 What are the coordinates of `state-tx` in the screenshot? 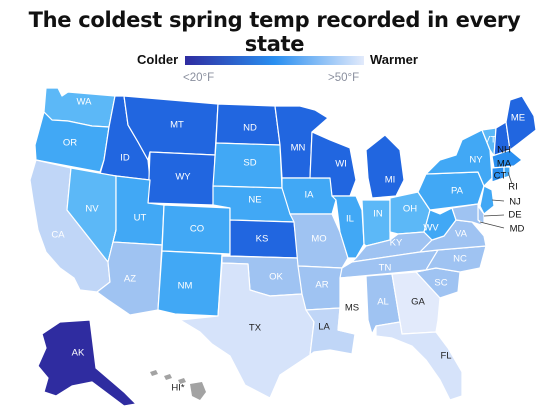 It's located at (247, 330).